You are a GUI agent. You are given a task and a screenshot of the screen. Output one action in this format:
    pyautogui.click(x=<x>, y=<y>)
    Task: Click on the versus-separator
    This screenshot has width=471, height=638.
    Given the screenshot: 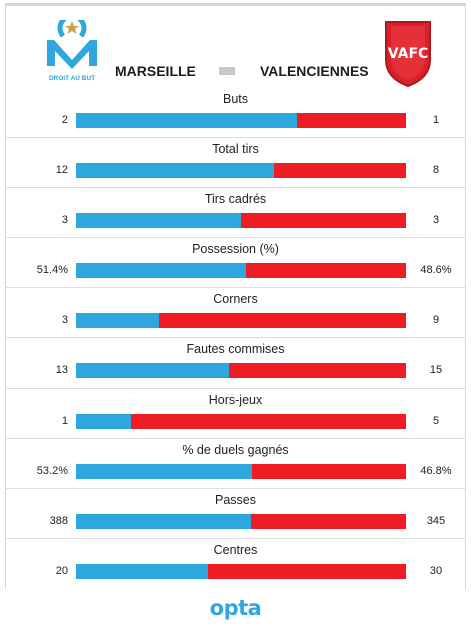 What is the action you would take?
    pyautogui.click(x=227, y=71)
    